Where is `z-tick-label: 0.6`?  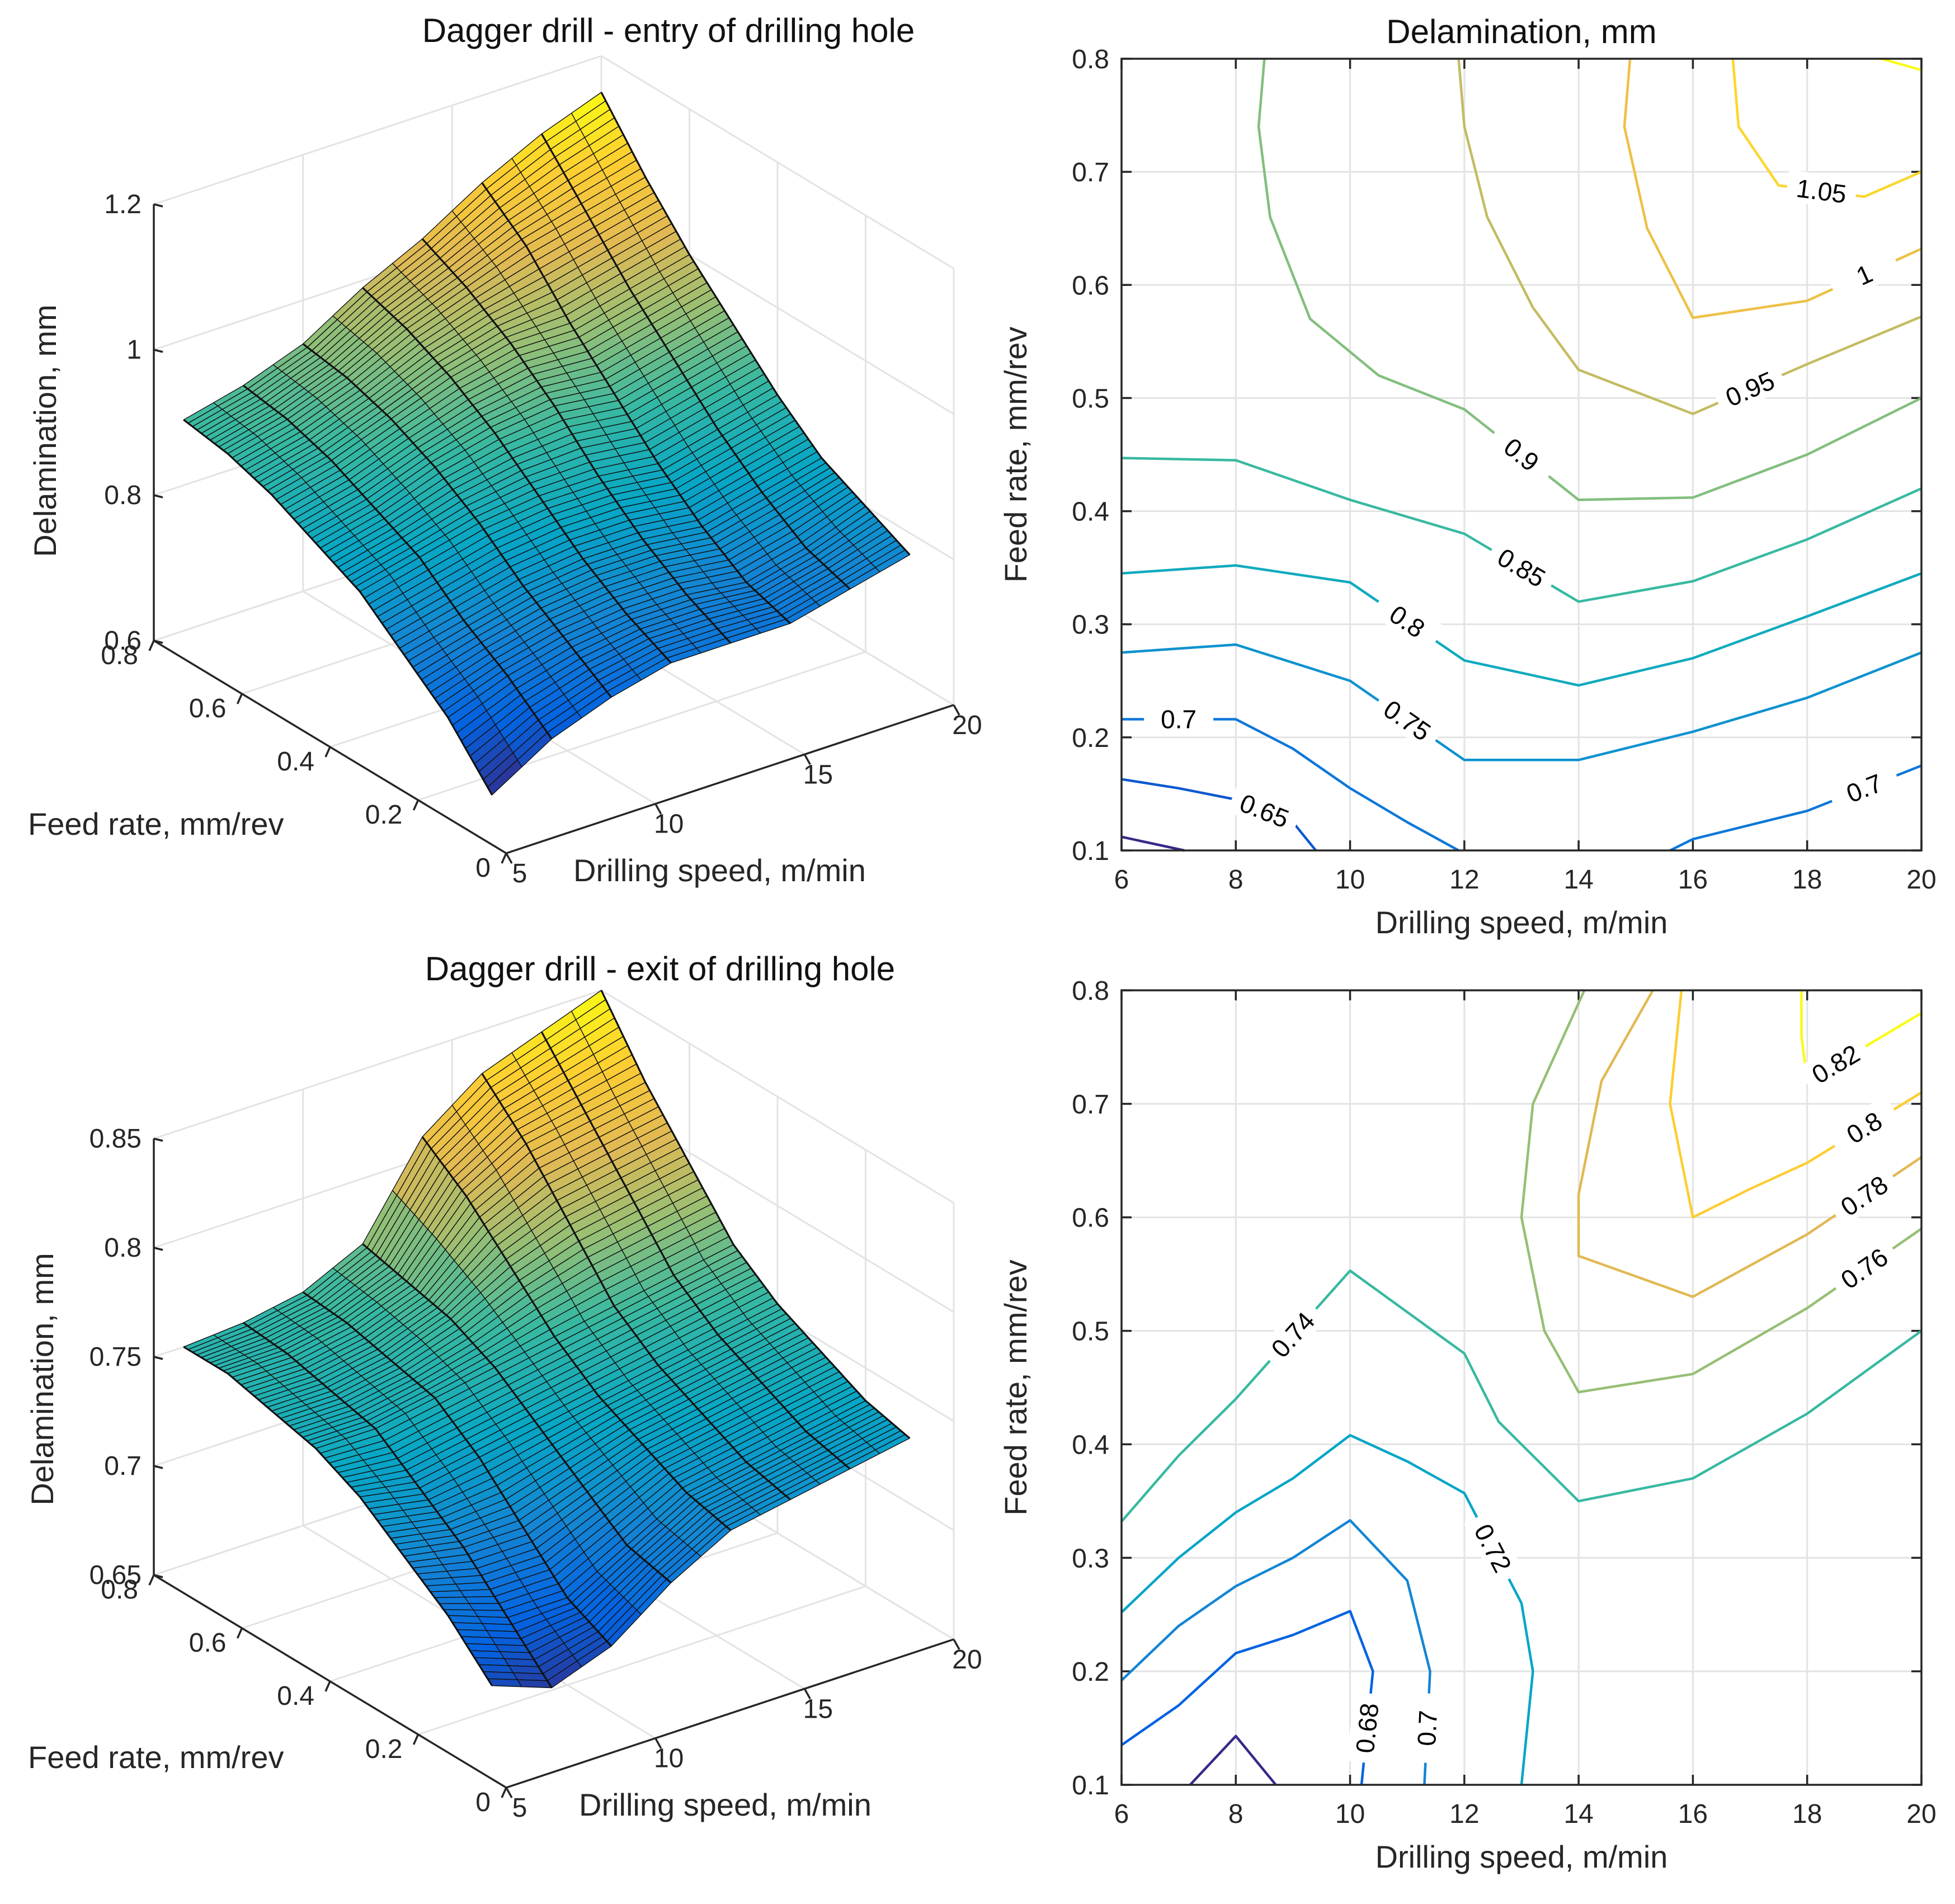
z-tick-label: 0.6 is located at coordinates (123, 641).